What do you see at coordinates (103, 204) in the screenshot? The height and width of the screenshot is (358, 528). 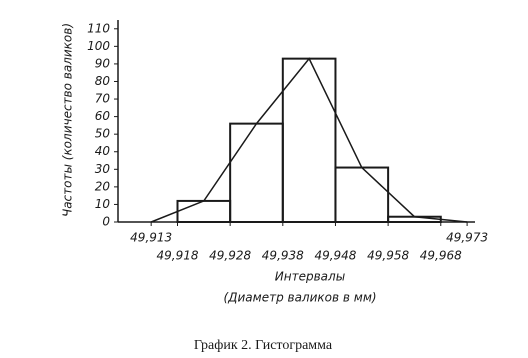 I see `y-tick-label: 10` at bounding box center [103, 204].